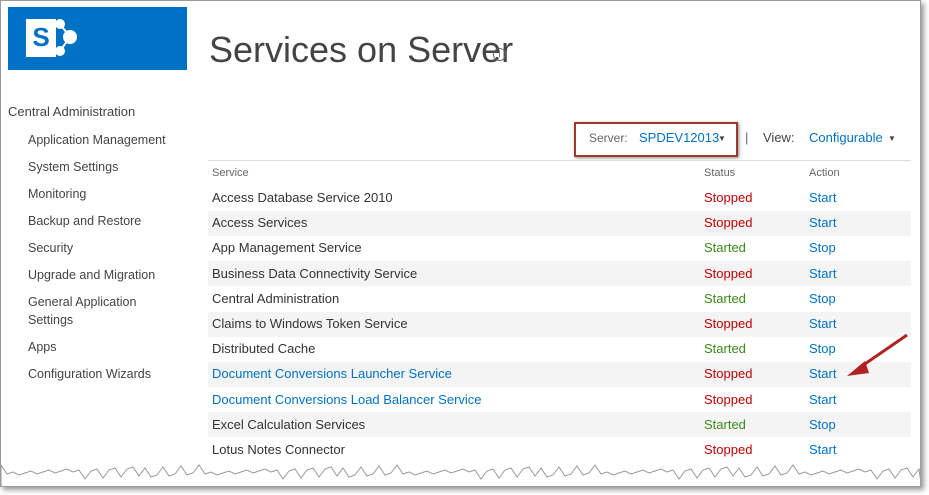 The image size is (929, 495). I want to click on highlight-box, so click(656, 139).